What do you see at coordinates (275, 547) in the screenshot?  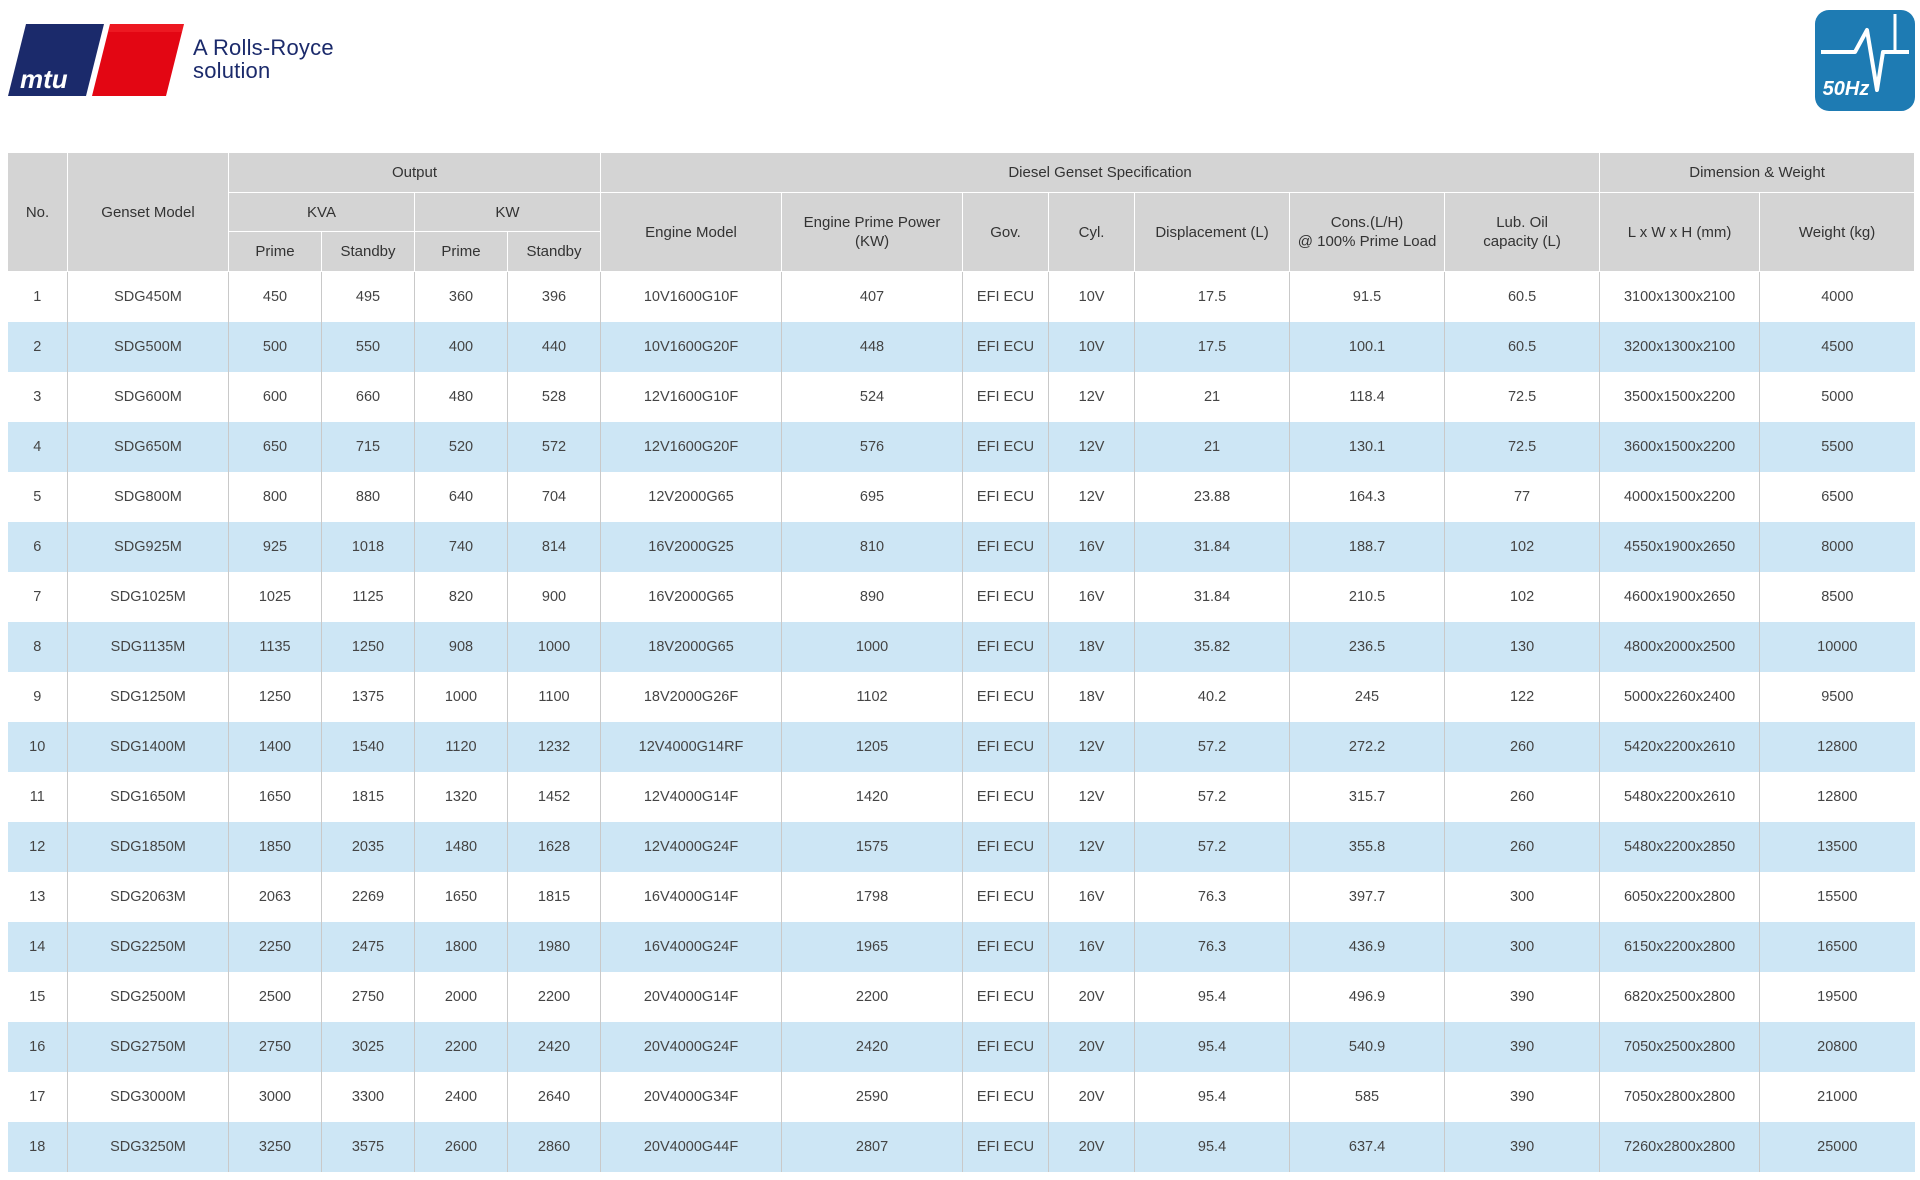 I see `cell-kva-prime: 925` at bounding box center [275, 547].